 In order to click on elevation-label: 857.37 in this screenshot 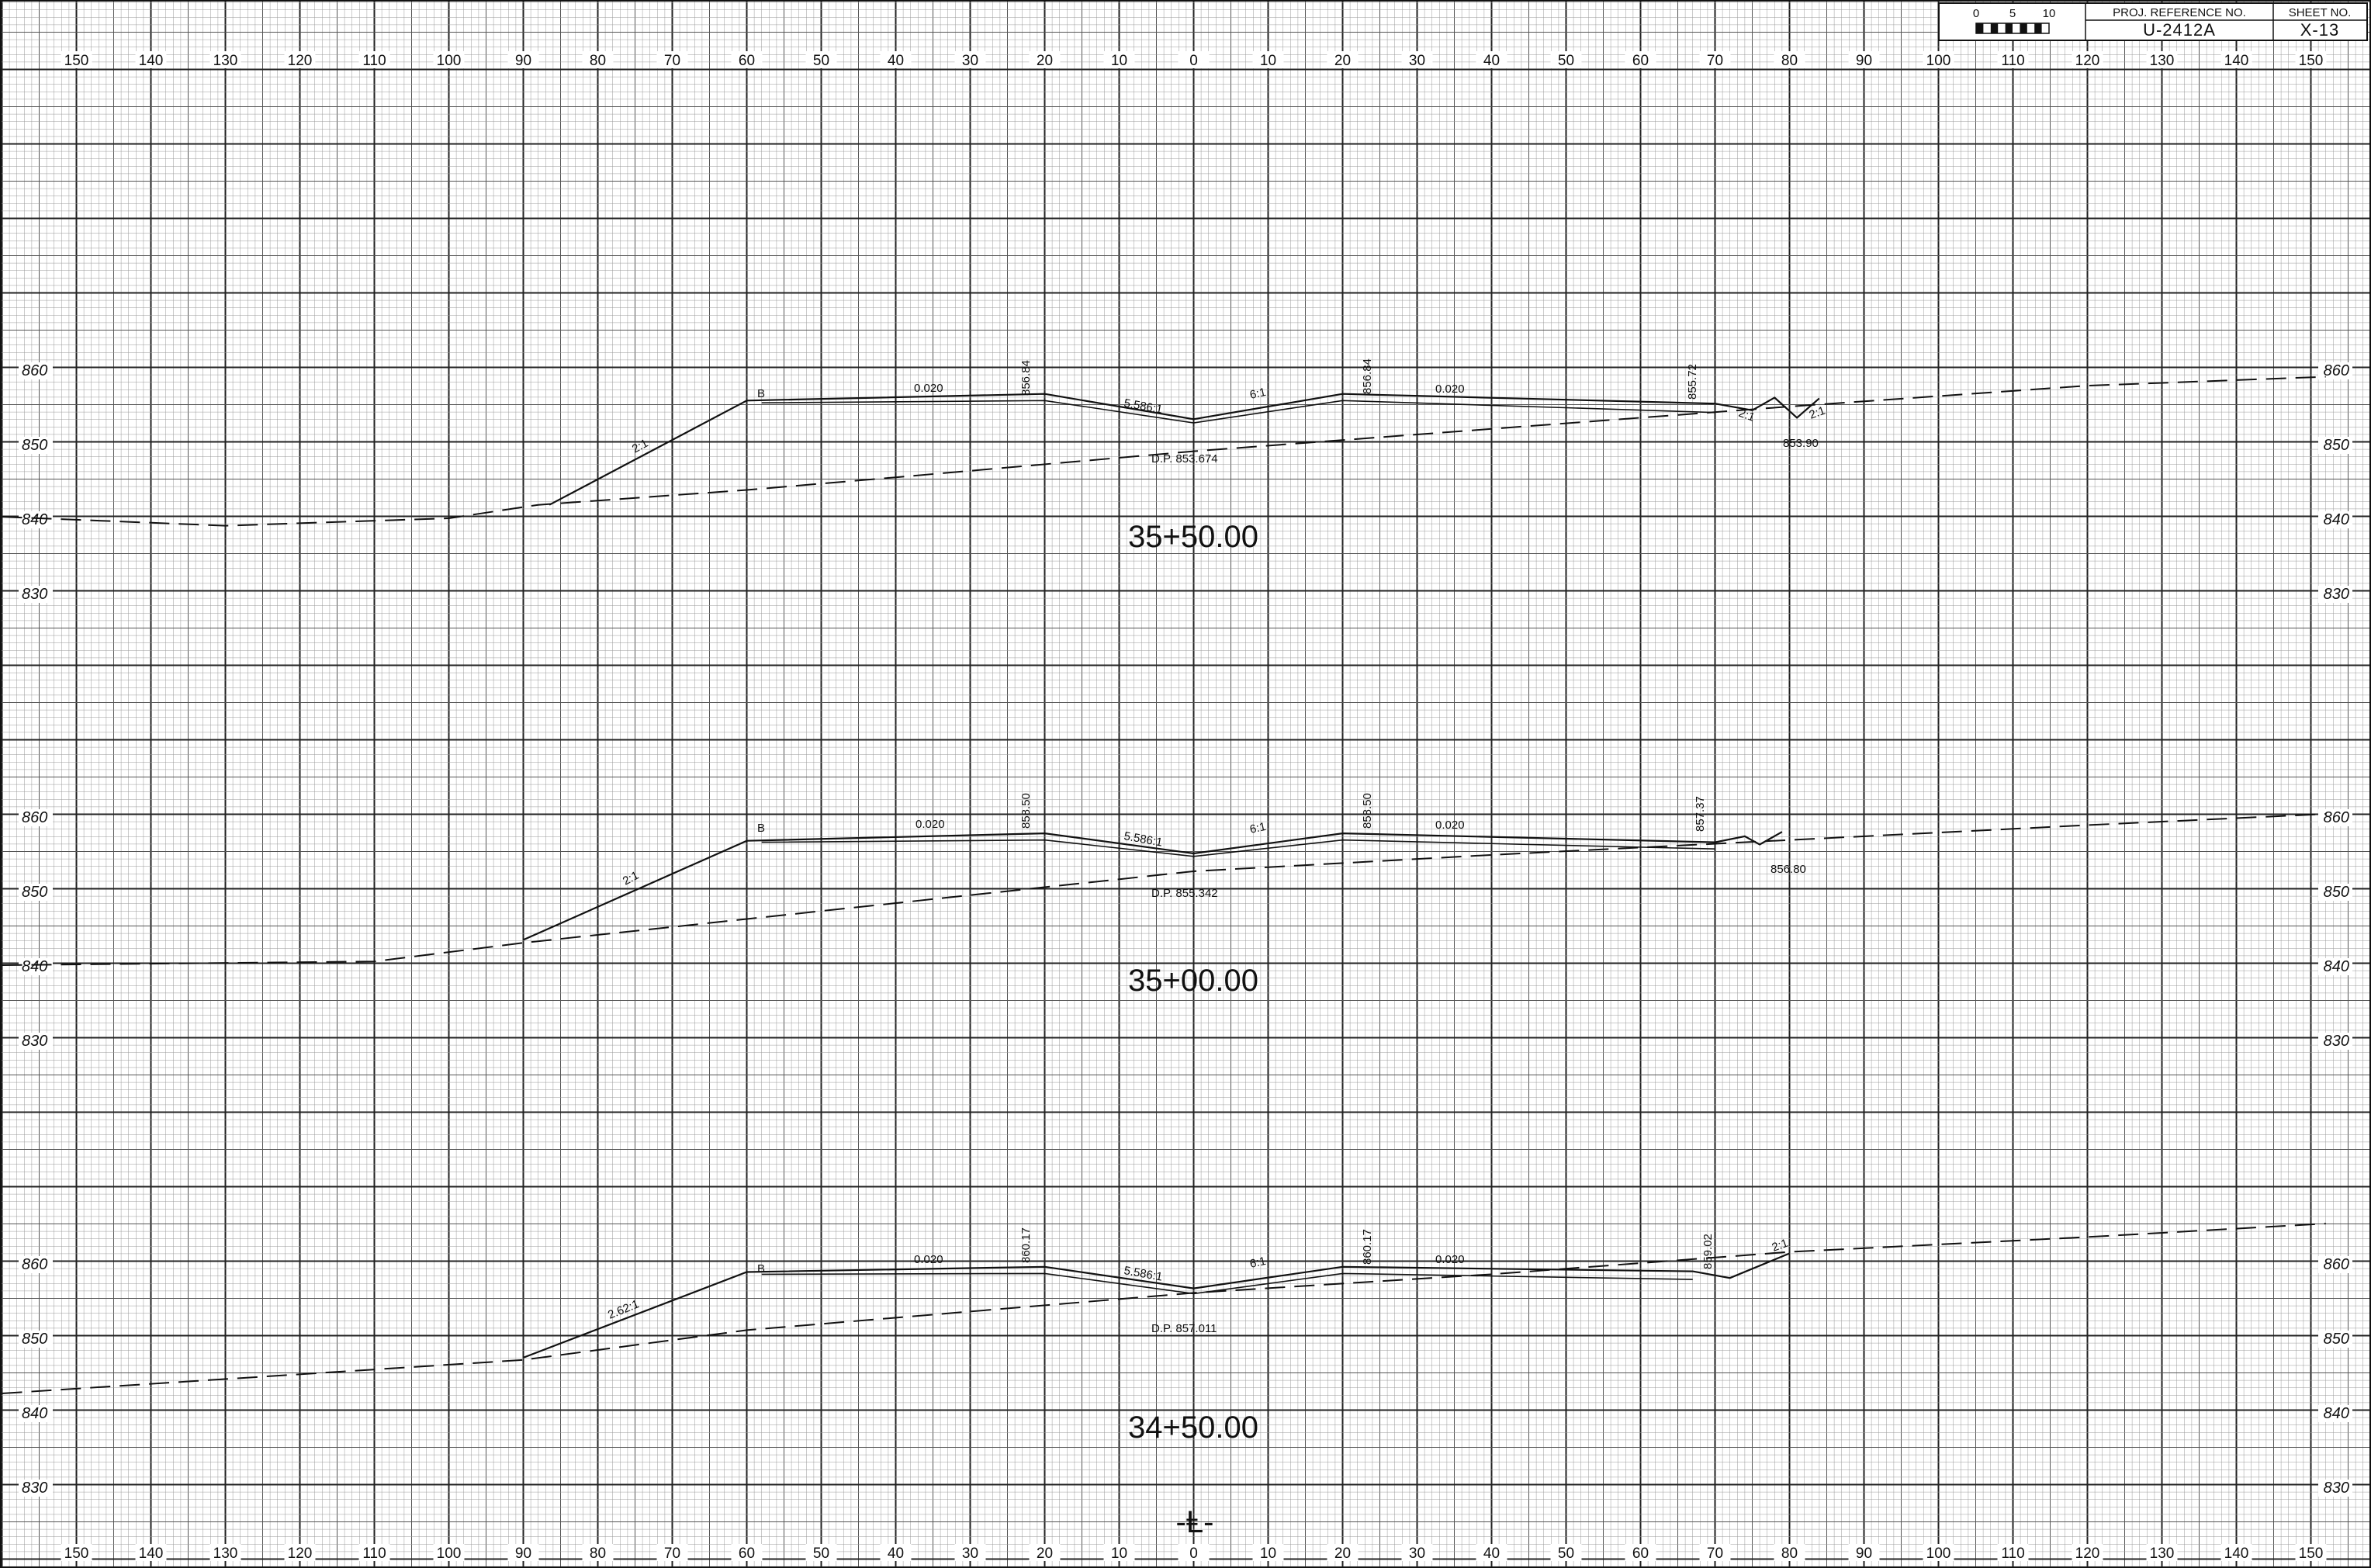, I will do `click(1700, 814)`.